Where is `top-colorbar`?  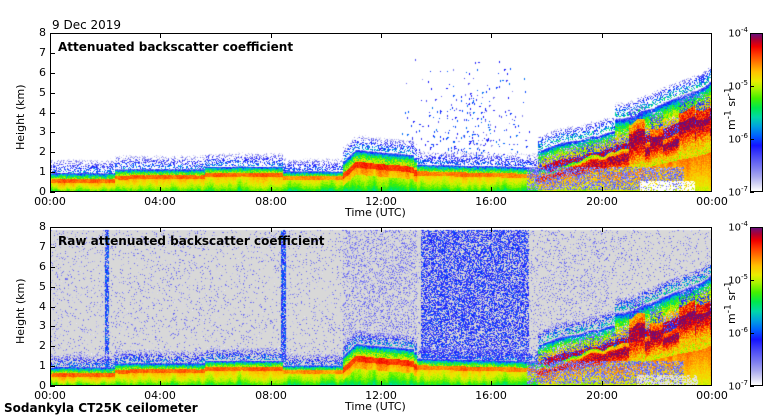 top-colorbar is located at coordinates (756, 112).